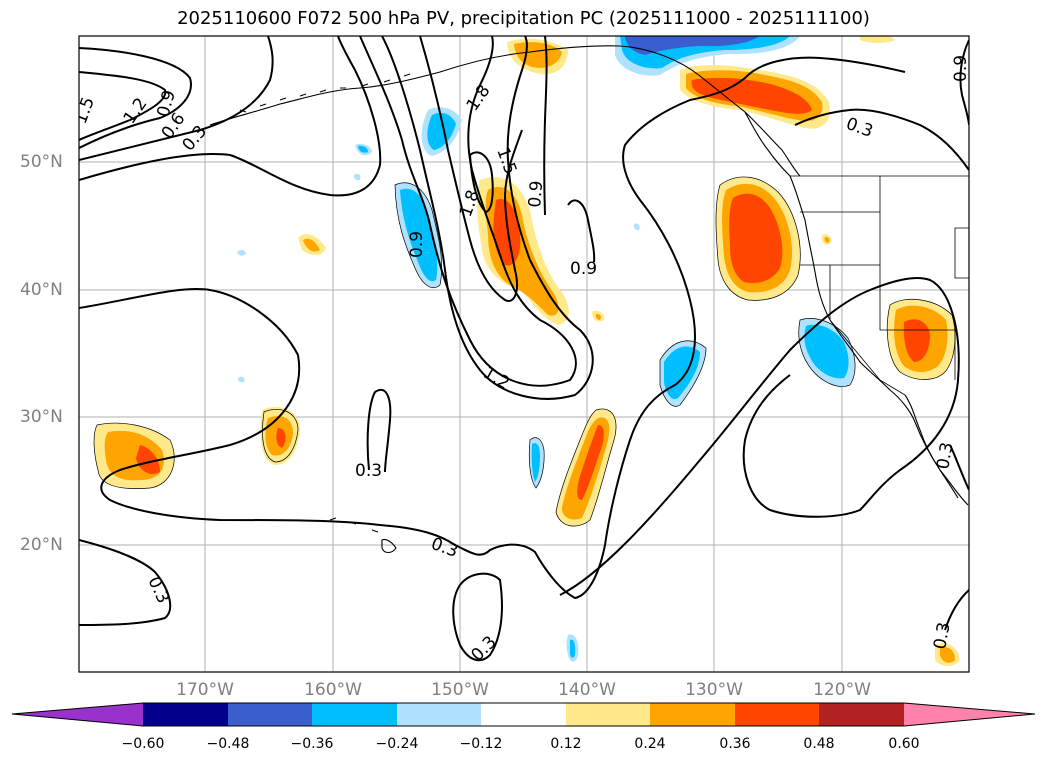  What do you see at coordinates (333, 690) in the screenshot?
I see `lon-label: 160°W` at bounding box center [333, 690].